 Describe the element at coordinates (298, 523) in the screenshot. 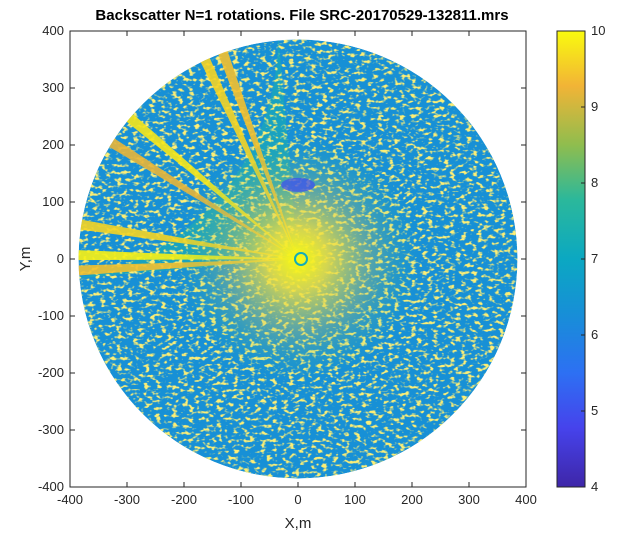

I see `x-axis-label: X,m` at that location.